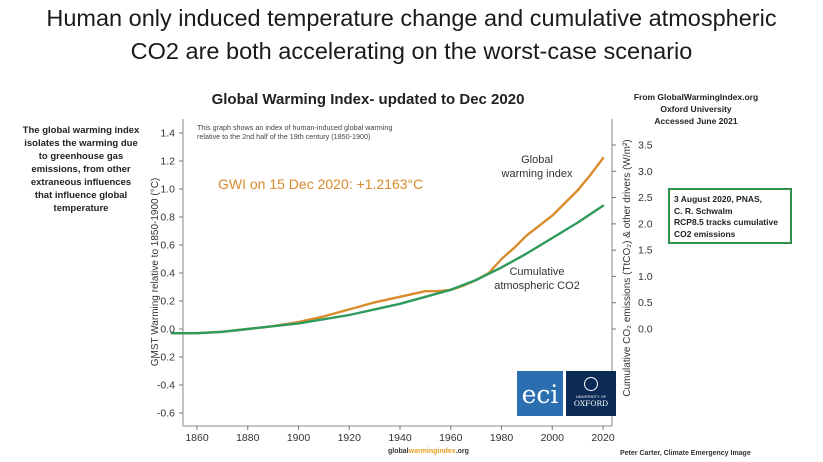  What do you see at coordinates (167, 330) in the screenshot?
I see `y-tick-label: 0.0` at bounding box center [167, 330].